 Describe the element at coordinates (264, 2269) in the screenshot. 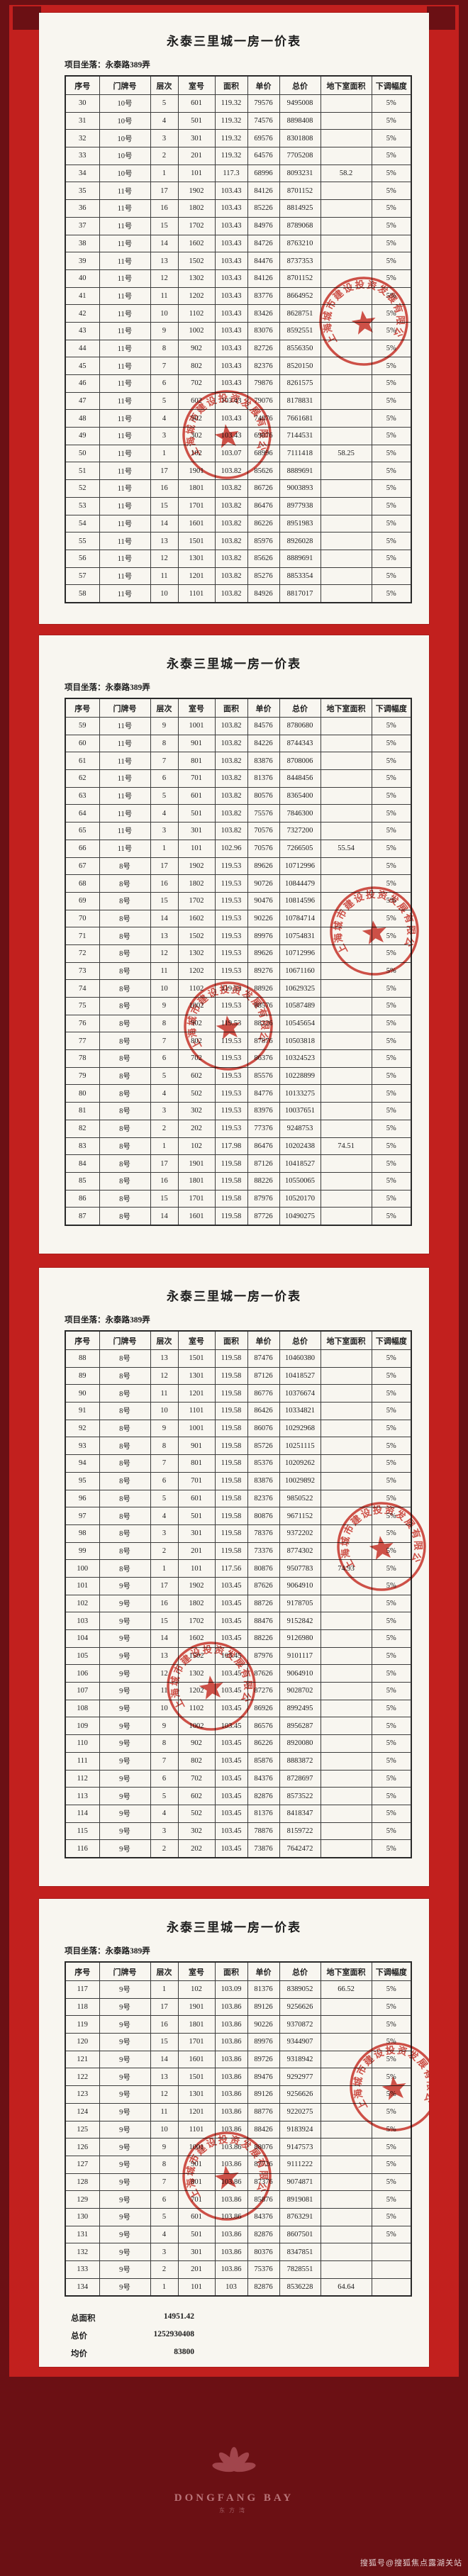

I see `table-cell: 75376` at that location.